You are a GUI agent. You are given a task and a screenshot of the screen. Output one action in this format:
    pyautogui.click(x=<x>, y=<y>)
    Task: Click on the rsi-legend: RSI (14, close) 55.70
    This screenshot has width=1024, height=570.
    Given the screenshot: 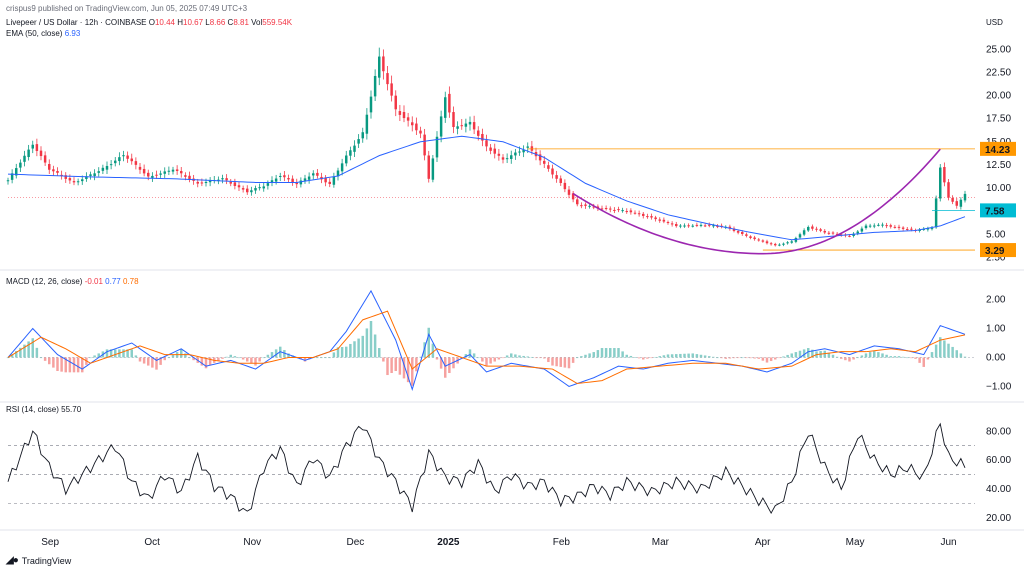 What is the action you would take?
    pyautogui.click(x=43, y=409)
    